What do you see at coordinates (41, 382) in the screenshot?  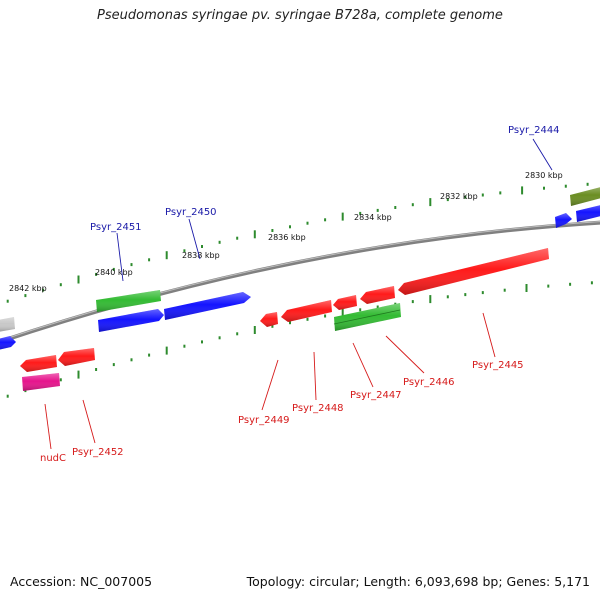 I see `gene-nudc` at bounding box center [41, 382].